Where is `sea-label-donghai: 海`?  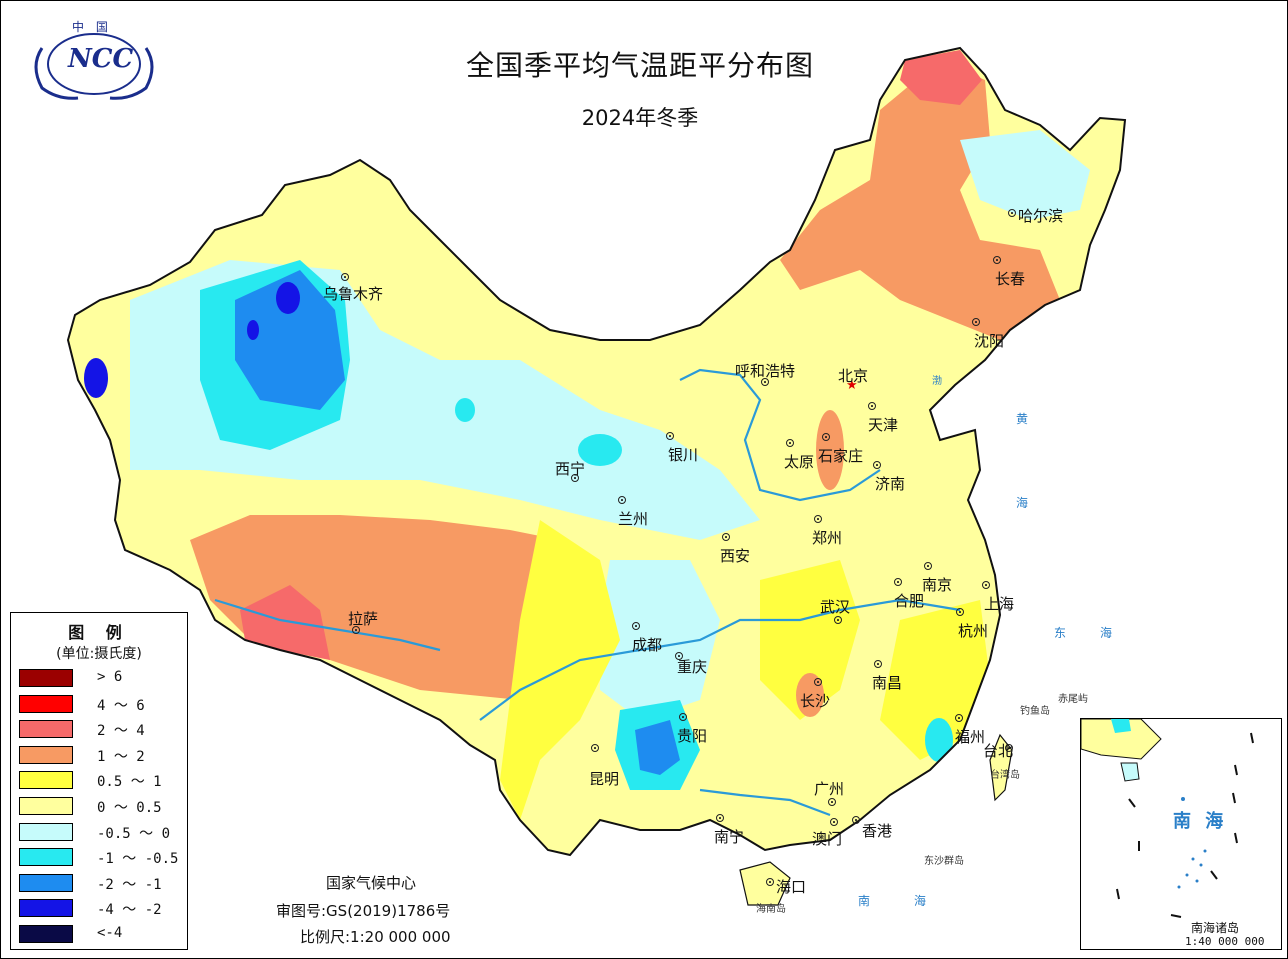
sea-label-donghai: 海 is located at coordinates (1106, 633).